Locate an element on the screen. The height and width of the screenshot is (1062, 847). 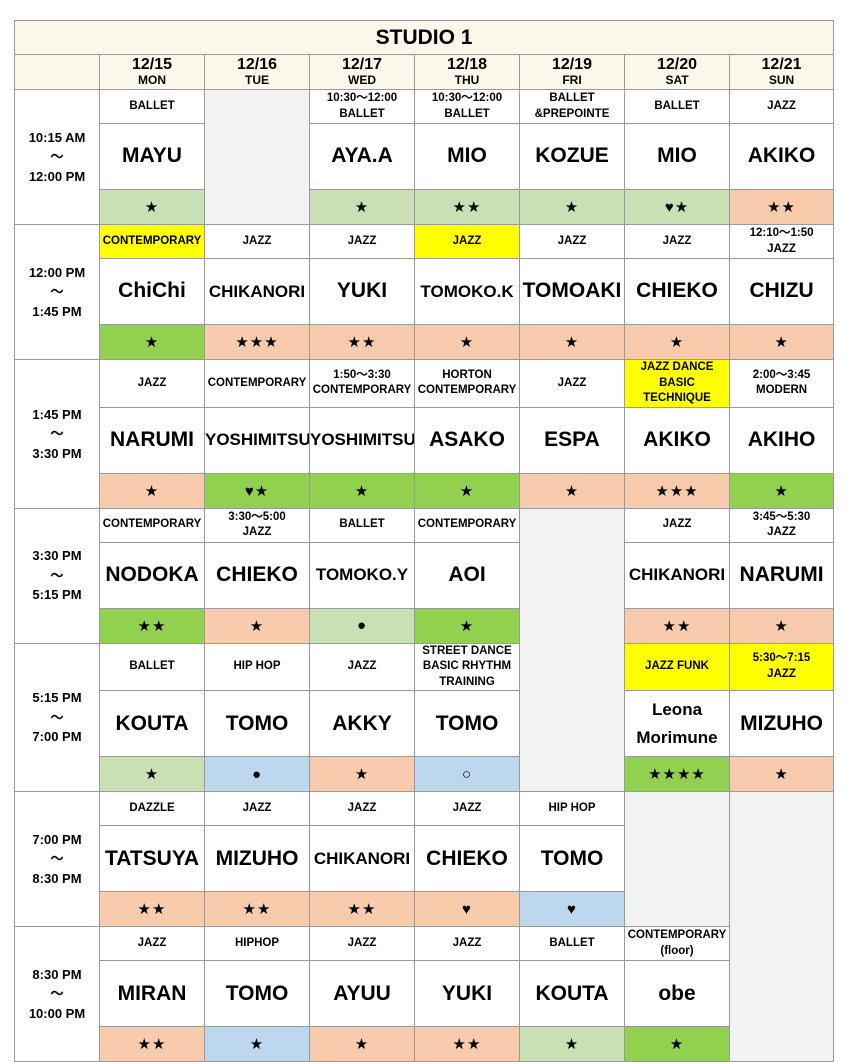
class-genre: DAZZLE is located at coordinates (152, 809).